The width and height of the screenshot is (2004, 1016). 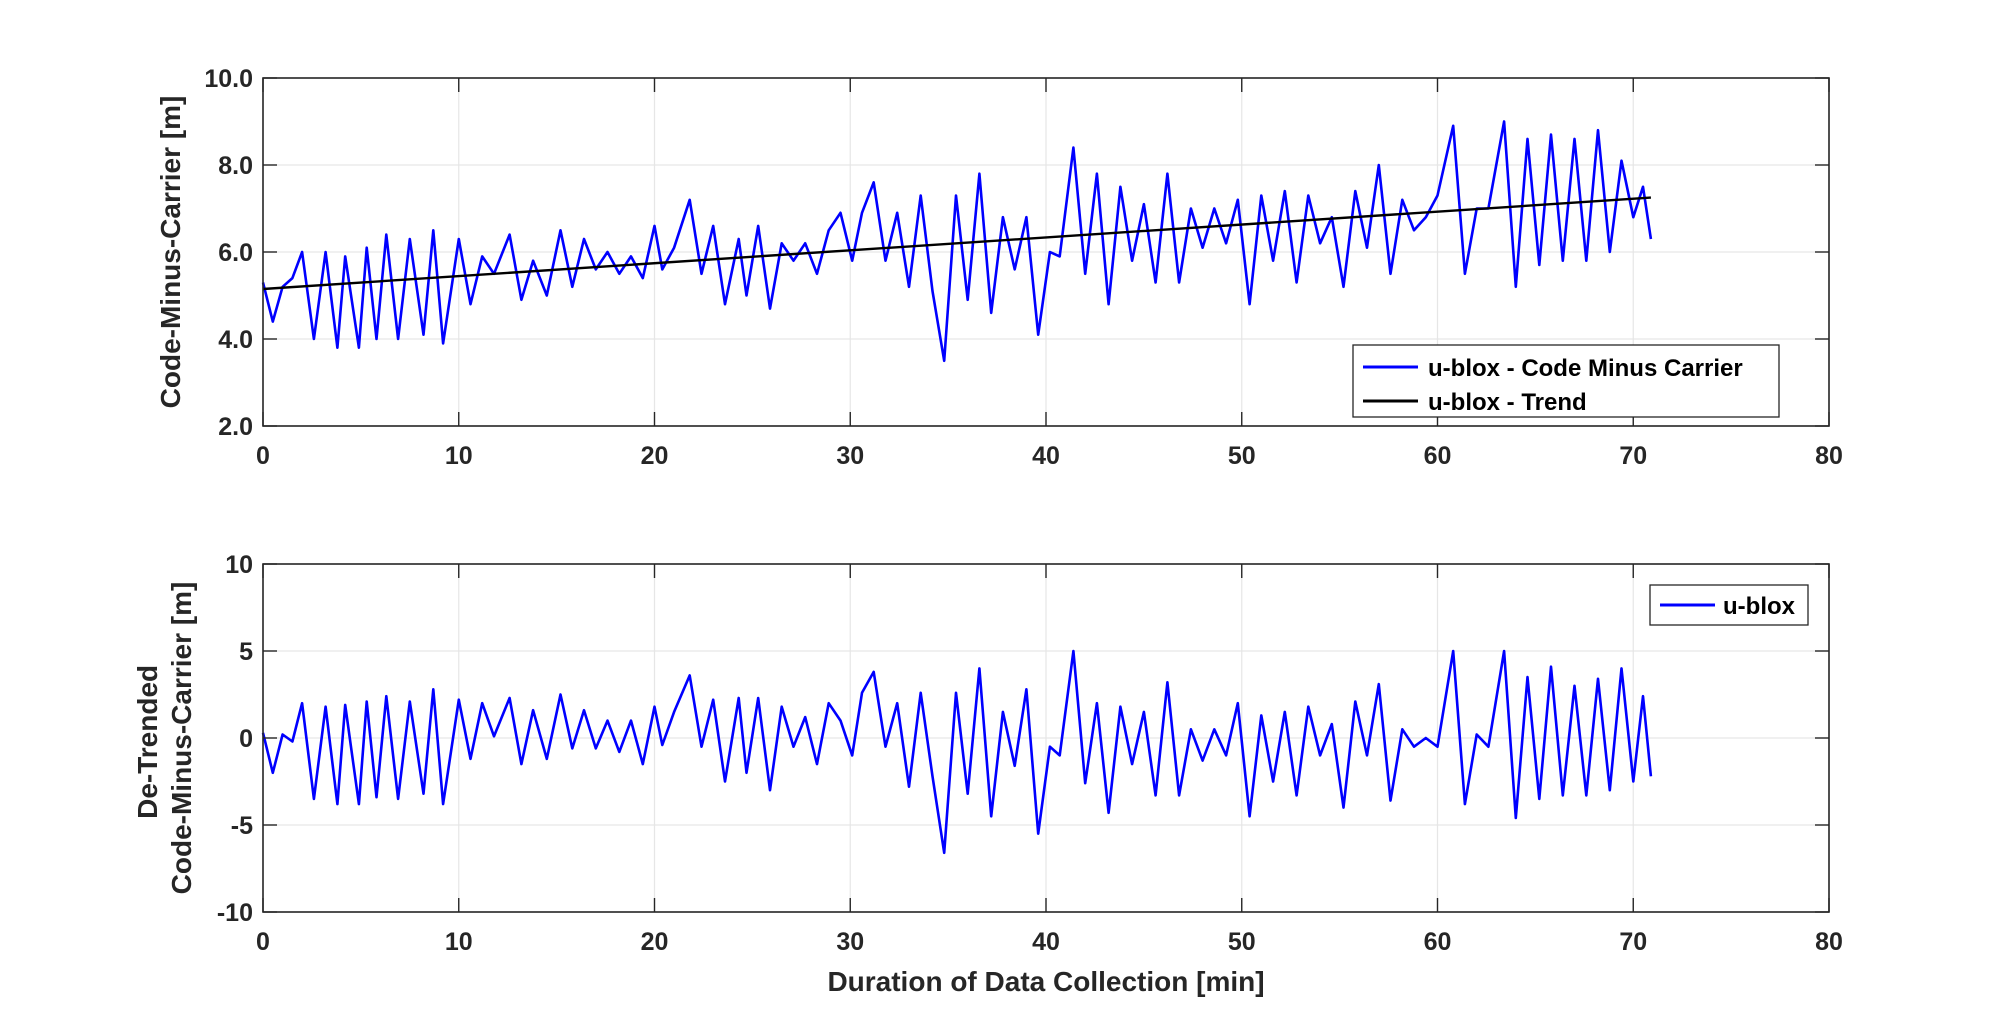 What do you see at coordinates (235, 340) in the screenshot?
I see `top-chart-y-tick-label-1: 4.0` at bounding box center [235, 340].